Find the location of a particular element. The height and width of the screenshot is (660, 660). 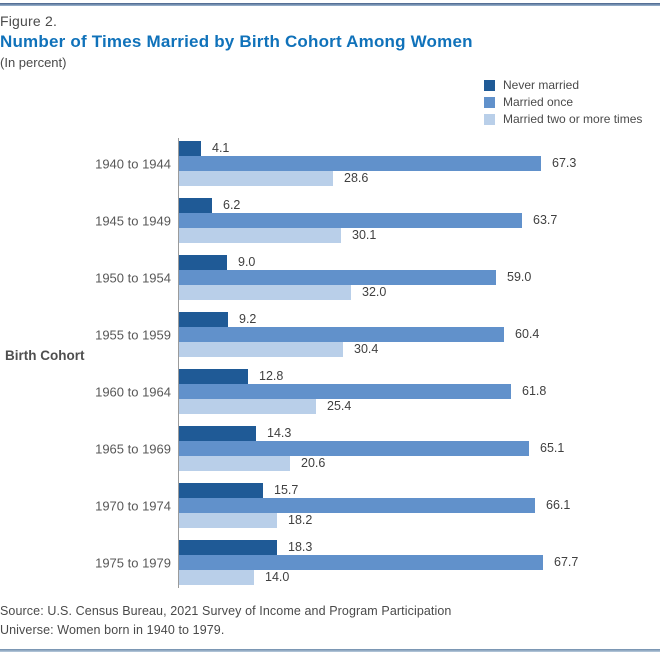

bar-row: 66.1 is located at coordinates (378, 505).